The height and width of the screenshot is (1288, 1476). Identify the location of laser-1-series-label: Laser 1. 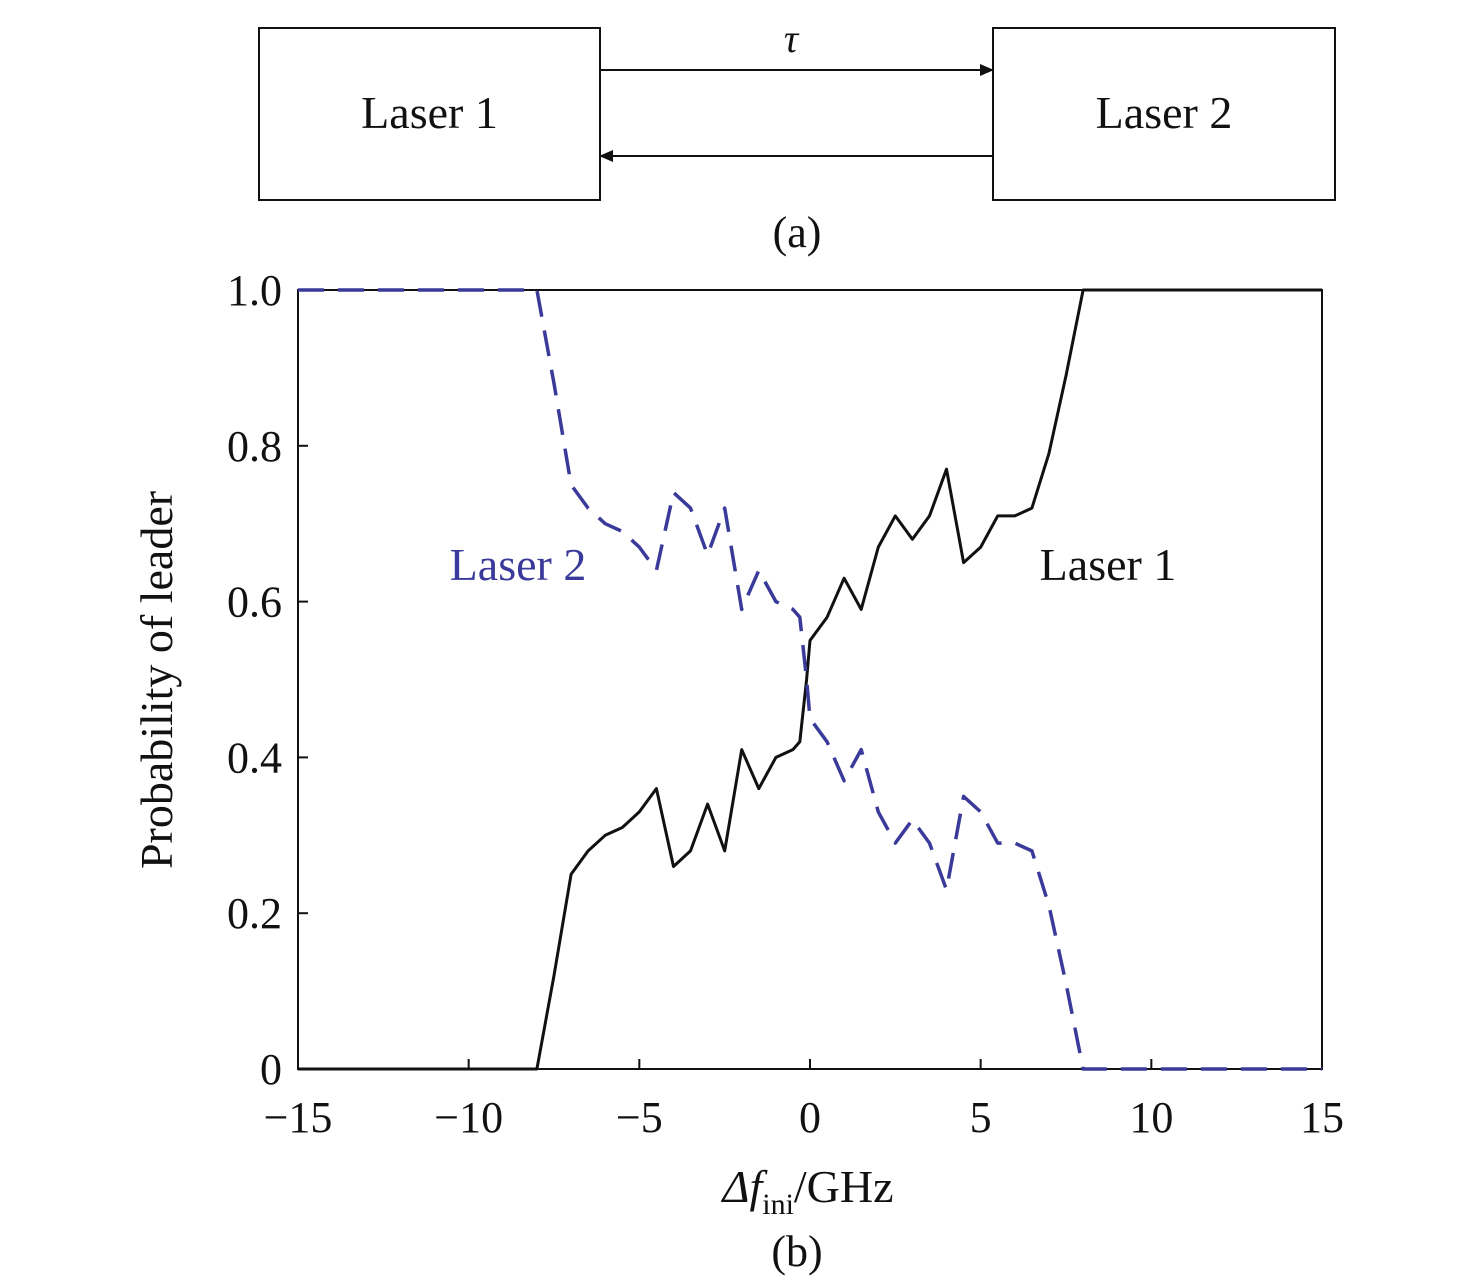
(1108, 564).